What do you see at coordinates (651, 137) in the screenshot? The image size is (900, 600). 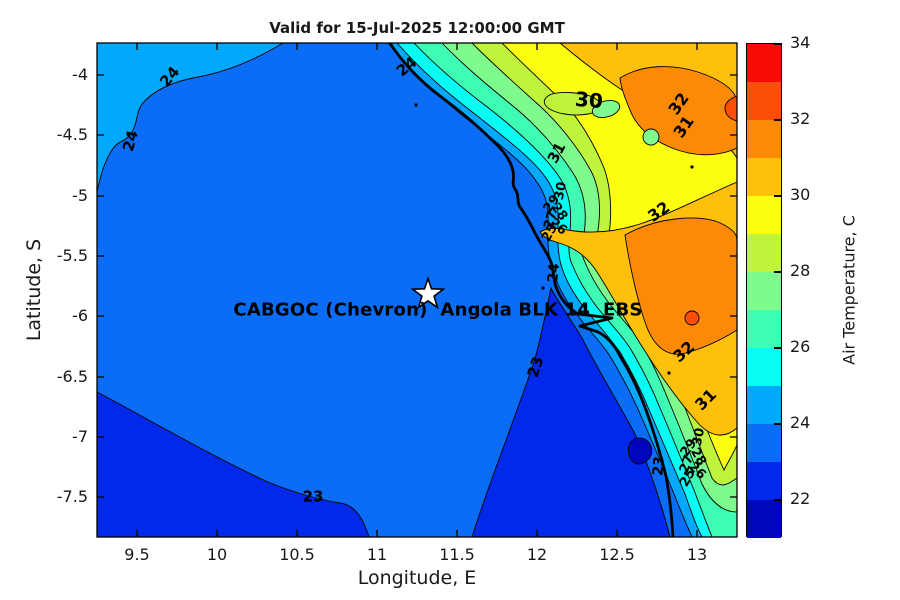 I see `cool-spot-27-28-b` at bounding box center [651, 137].